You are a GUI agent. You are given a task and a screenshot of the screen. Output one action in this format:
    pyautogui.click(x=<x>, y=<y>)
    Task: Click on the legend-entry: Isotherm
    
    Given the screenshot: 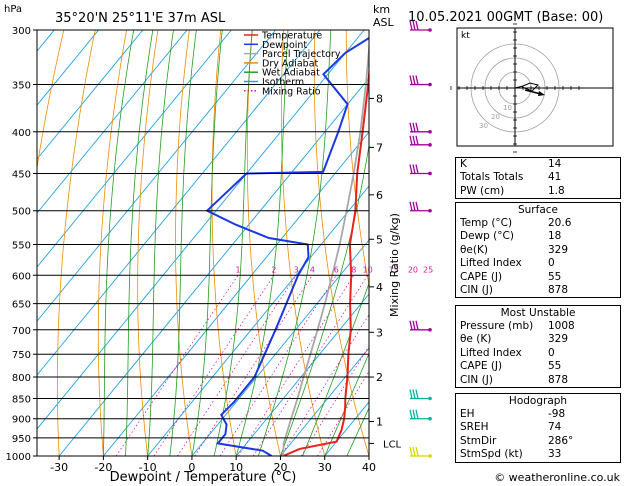 What is the action you would take?
    pyautogui.click(x=283, y=82)
    